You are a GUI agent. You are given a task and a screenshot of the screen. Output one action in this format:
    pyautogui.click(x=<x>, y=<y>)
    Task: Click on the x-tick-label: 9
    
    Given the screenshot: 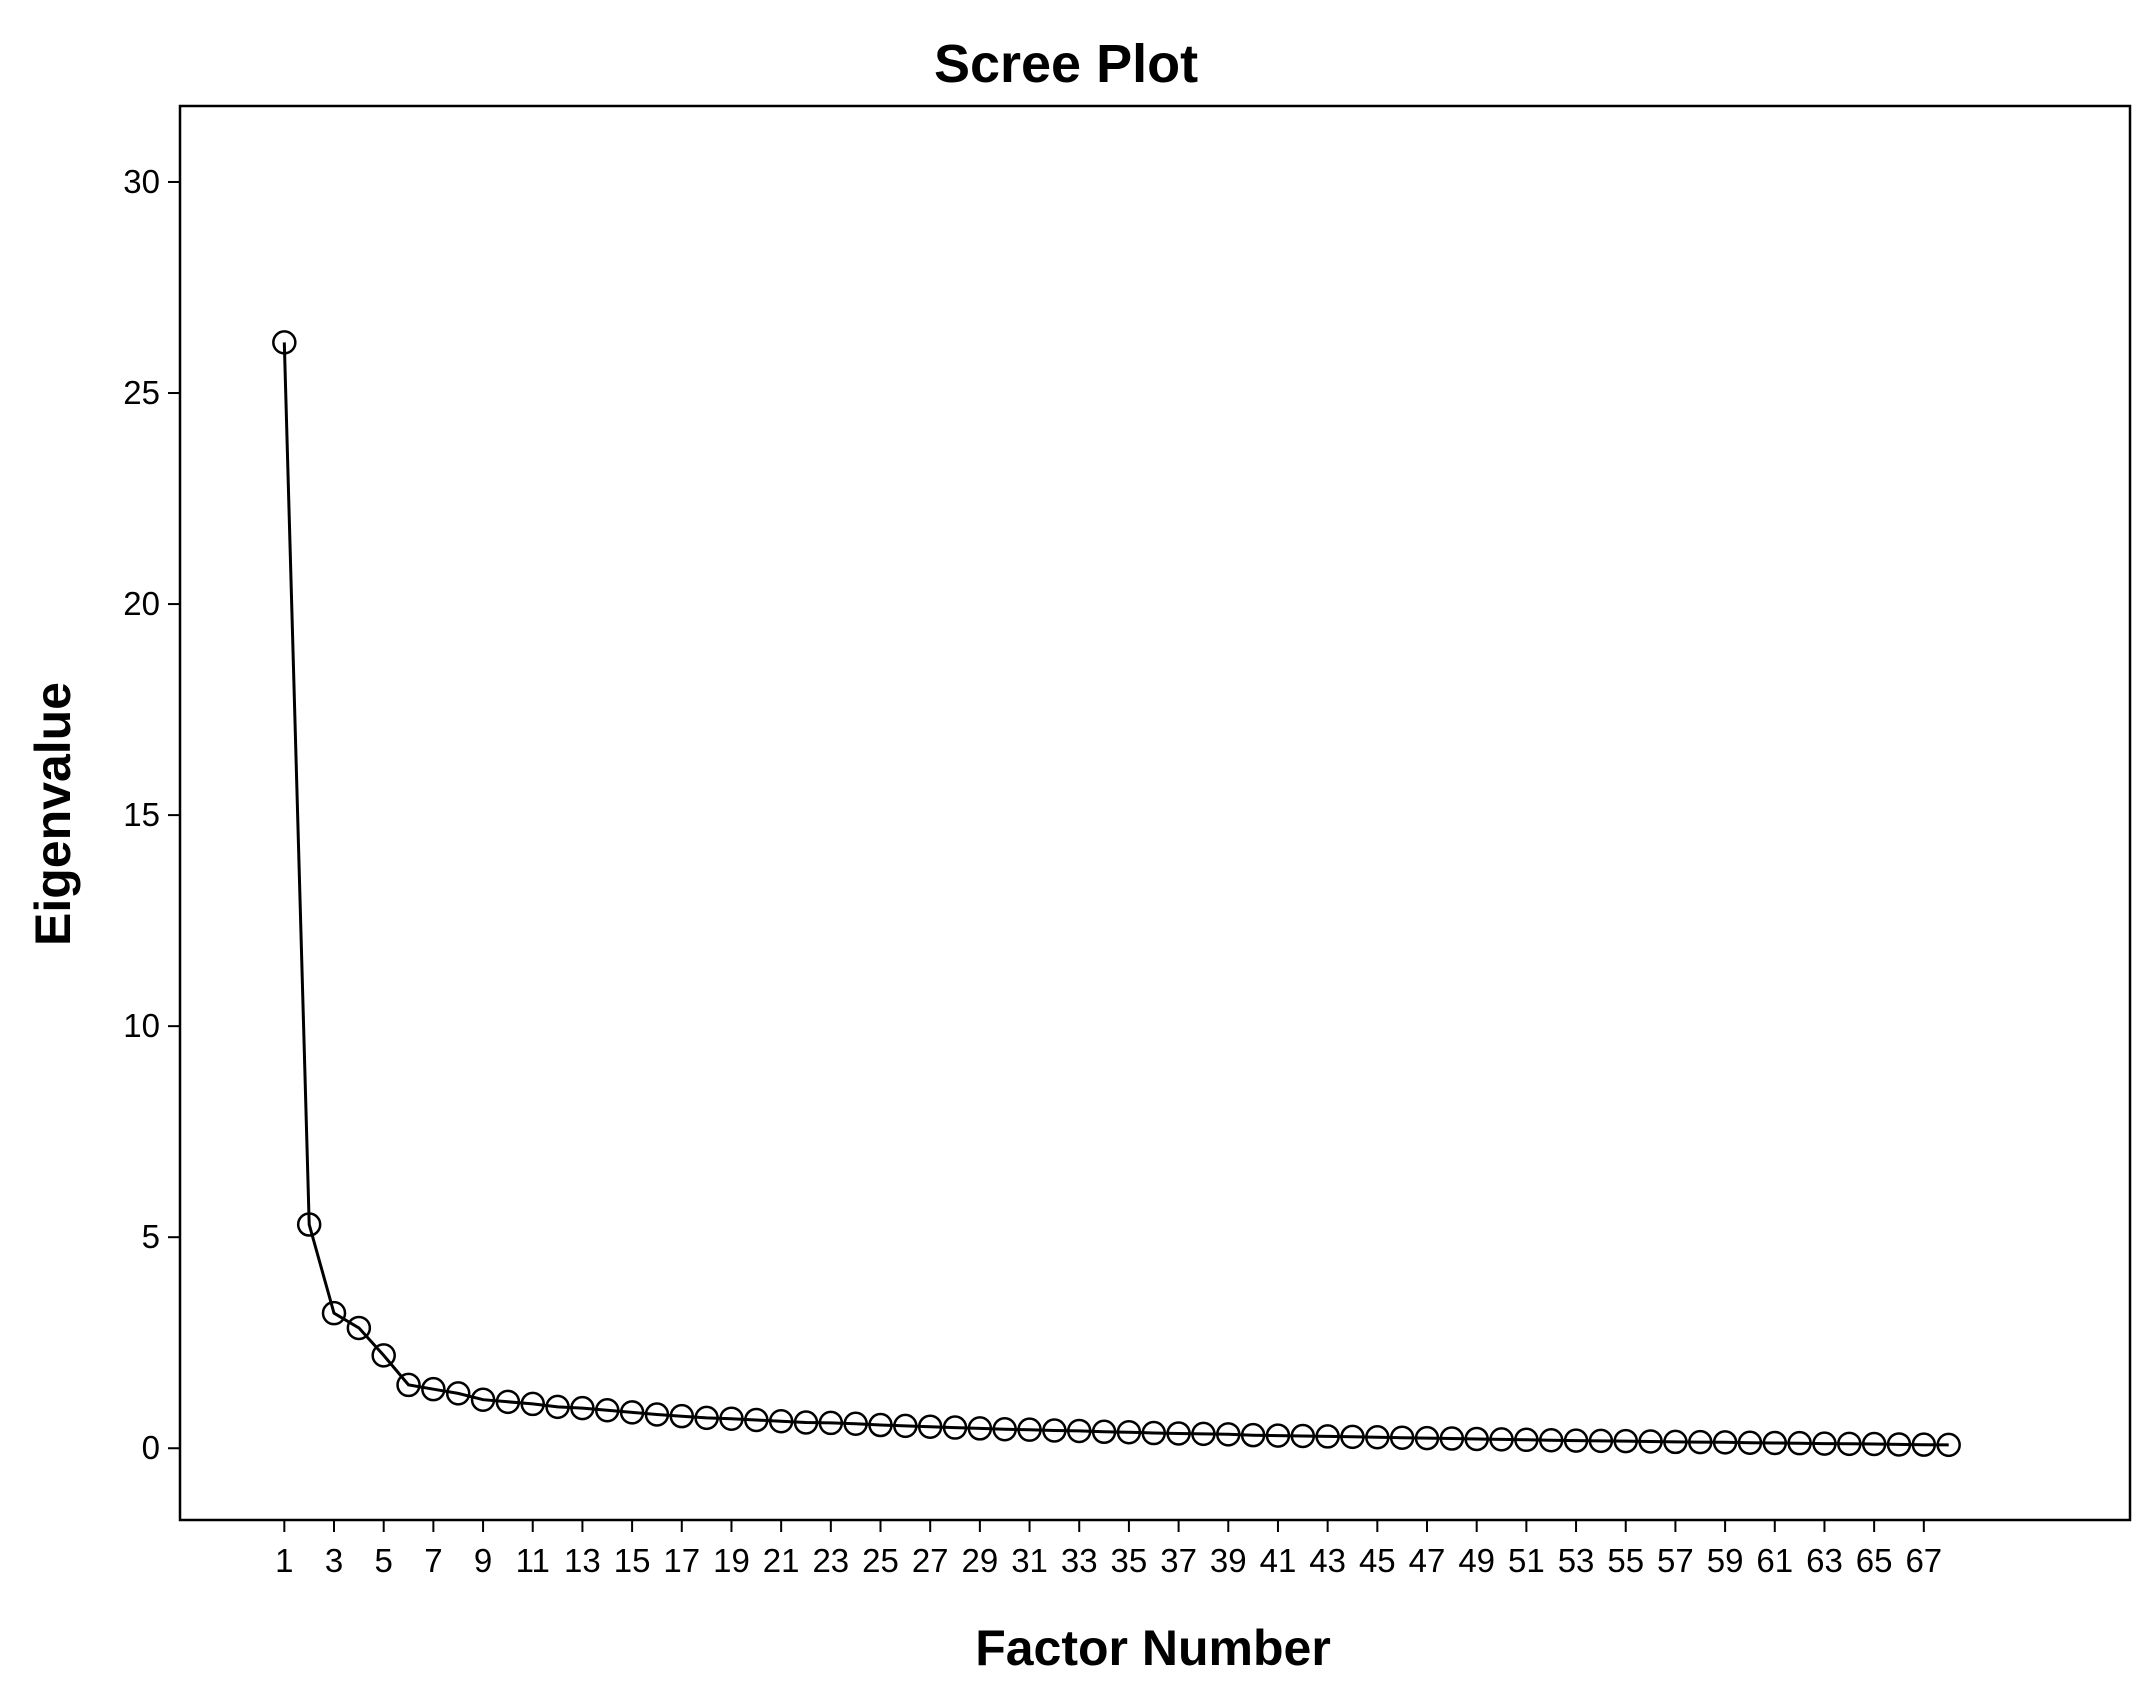 What is the action you would take?
    pyautogui.click(x=483, y=1560)
    